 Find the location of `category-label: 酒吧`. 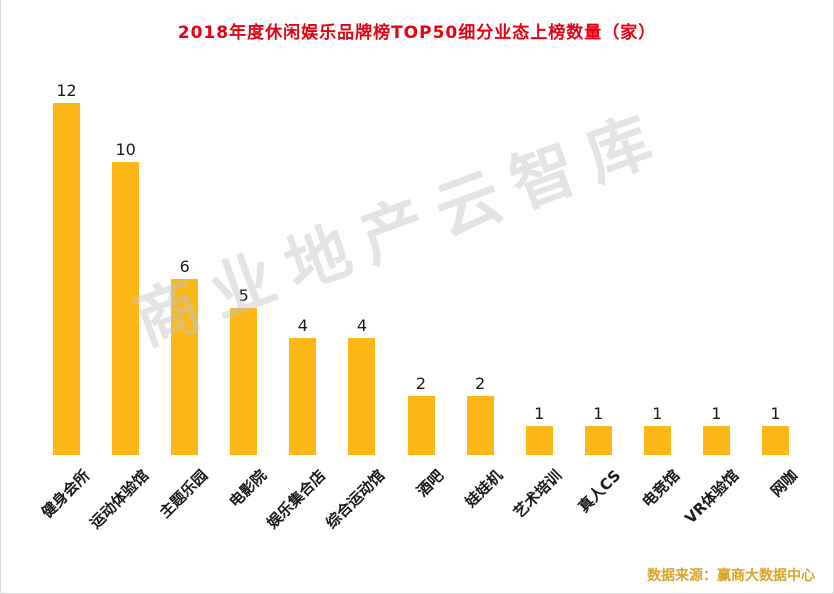

category-label: 酒吧 is located at coordinates (430, 483).